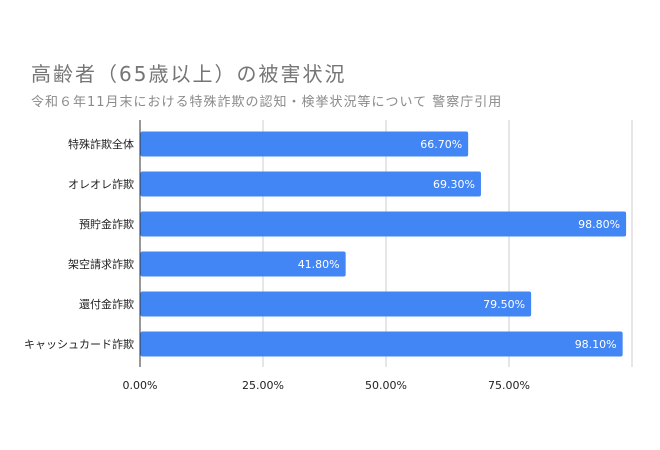 This screenshot has height=450, width=660. I want to click on data-label: 69.30%, so click(454, 184).